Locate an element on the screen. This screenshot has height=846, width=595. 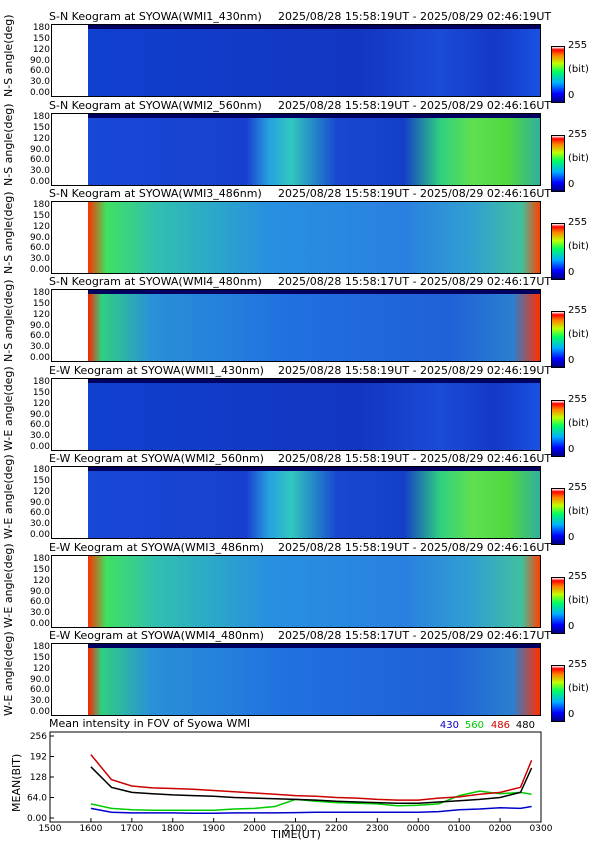
x-tick-label: 1800 is located at coordinates (172, 829).